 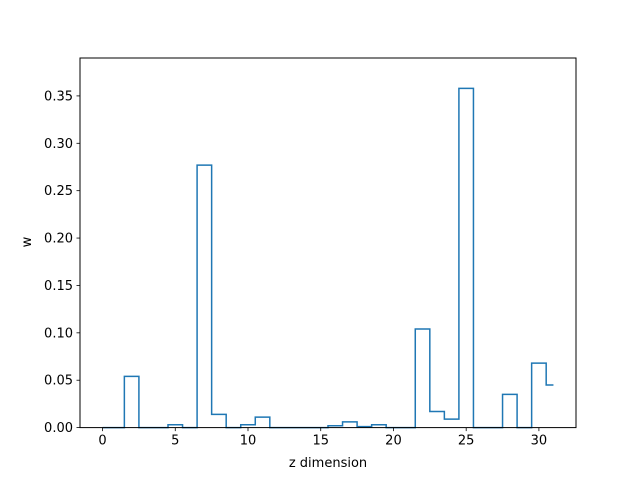 What do you see at coordinates (466, 441) in the screenshot?
I see `x-tick-label: 25` at bounding box center [466, 441].